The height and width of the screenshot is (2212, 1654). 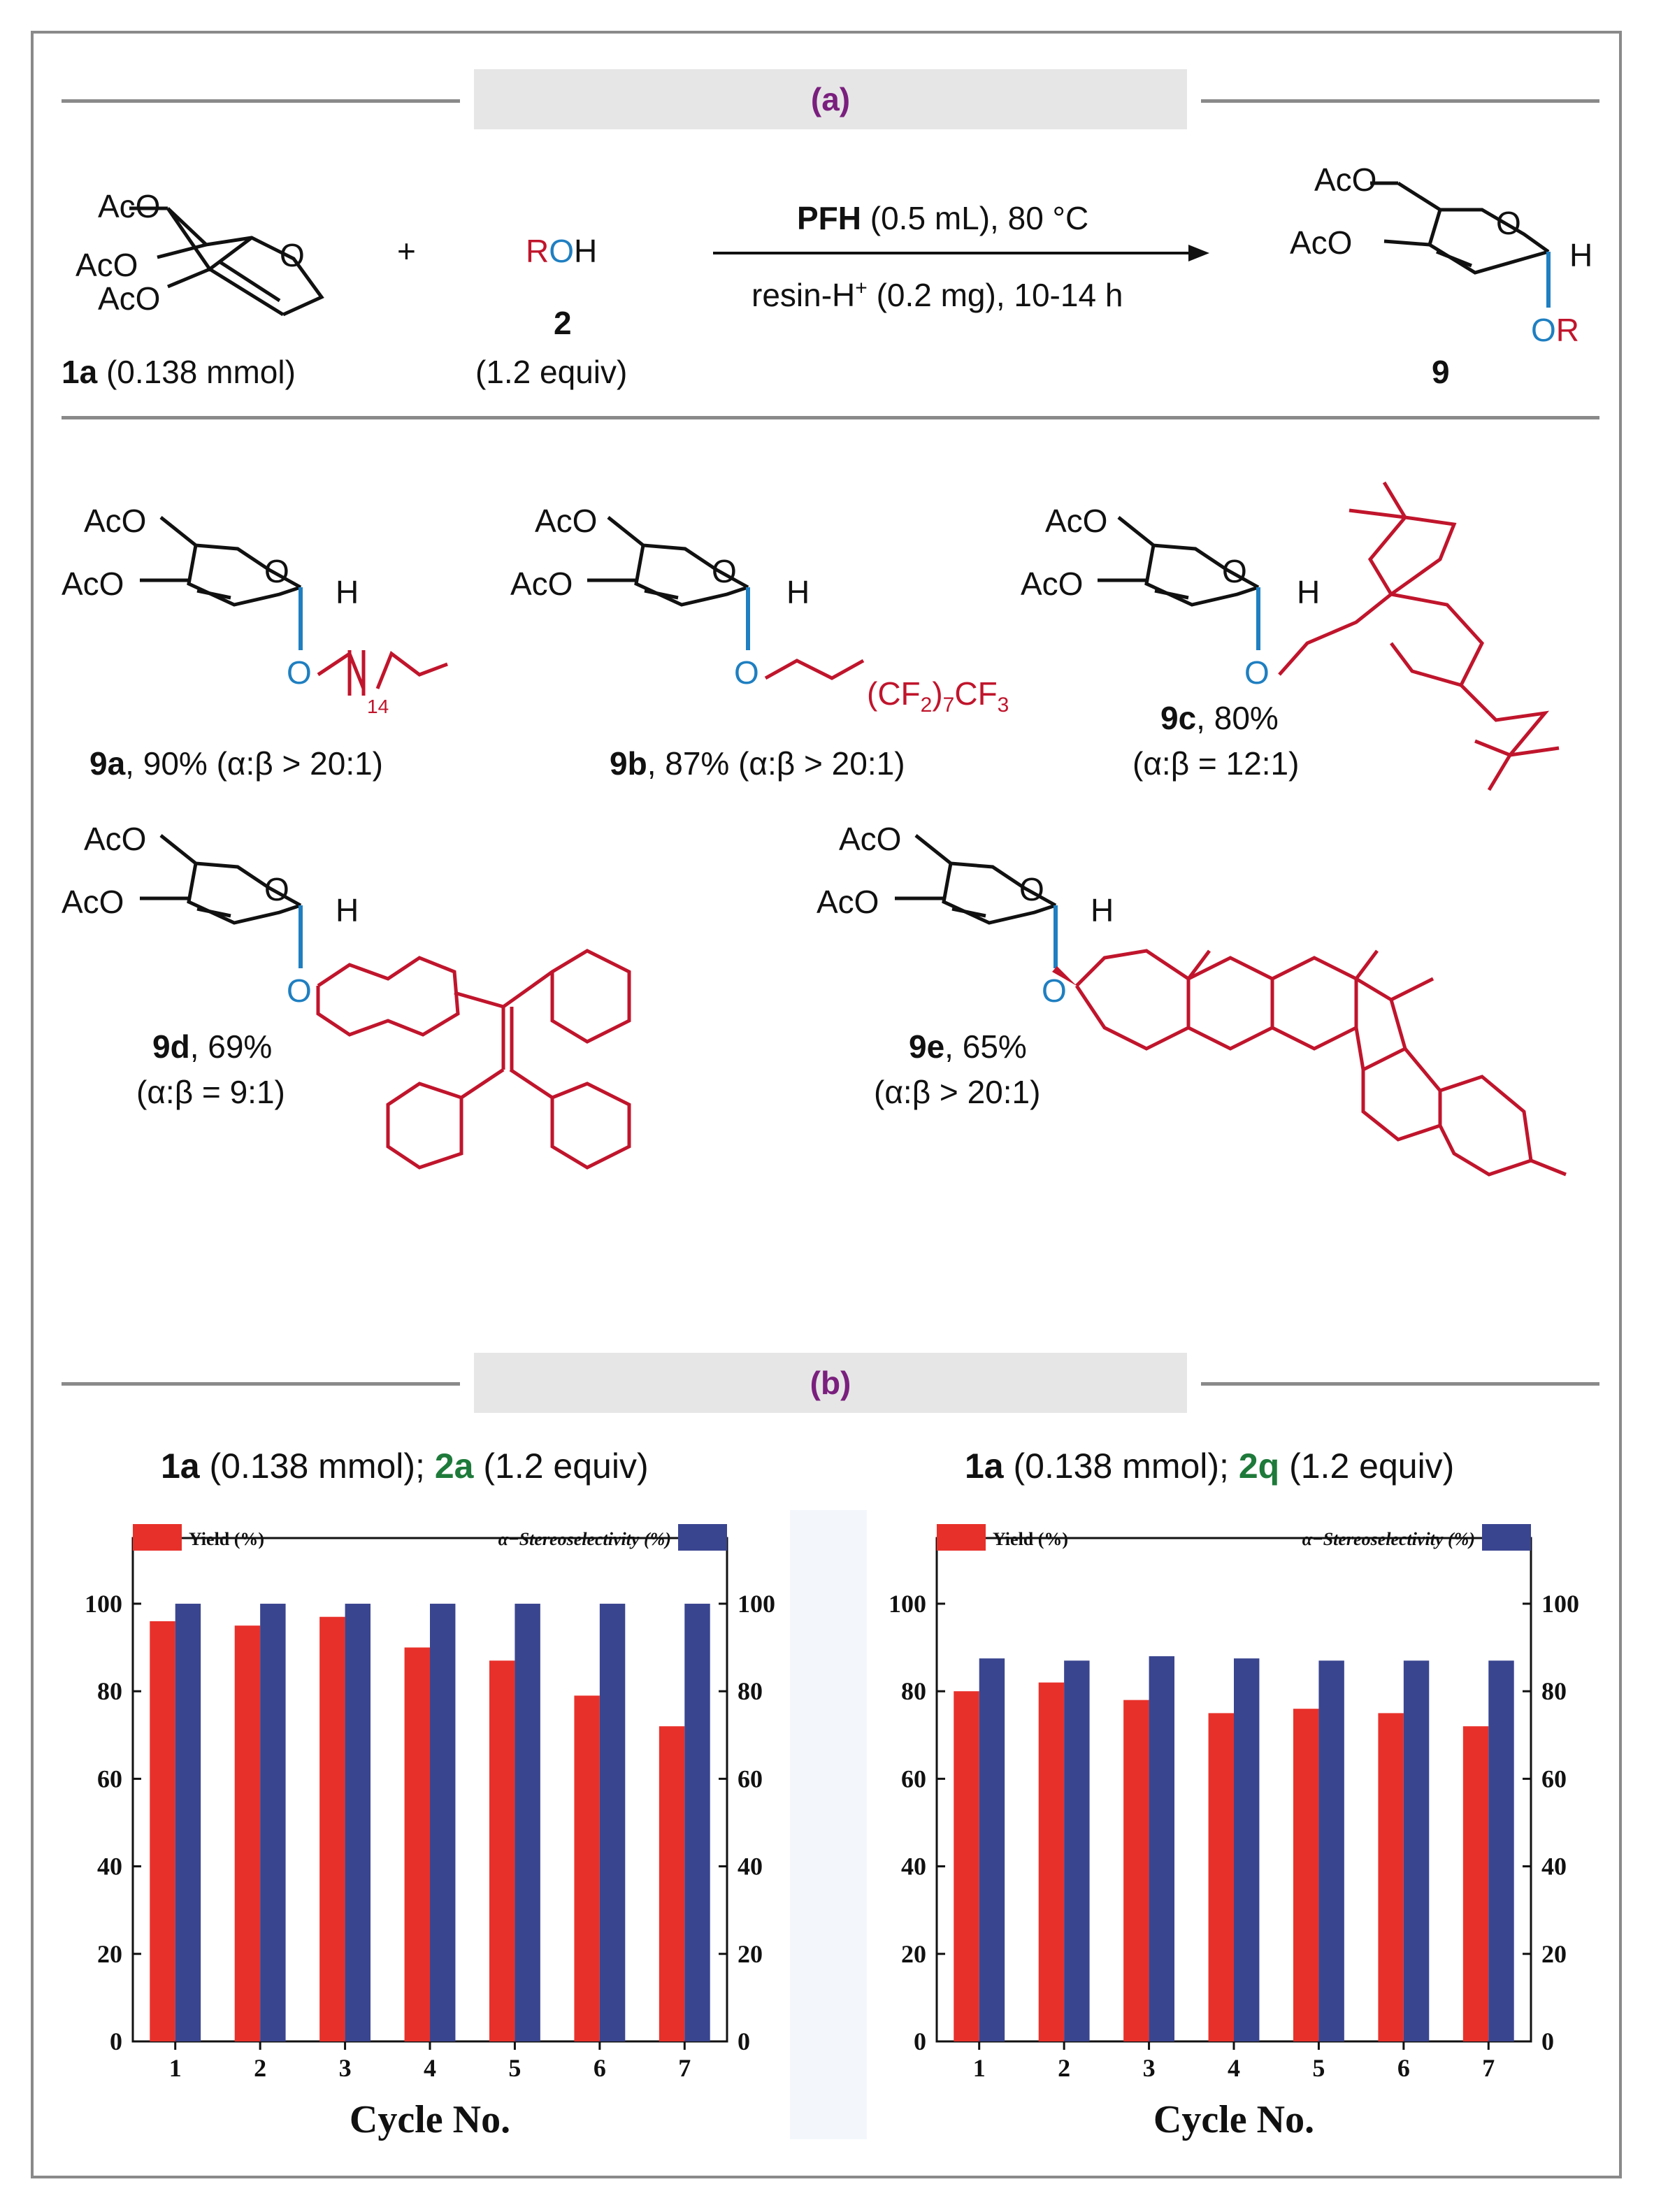 I want to click on solvent-pfh: PFH, so click(x=829, y=218).